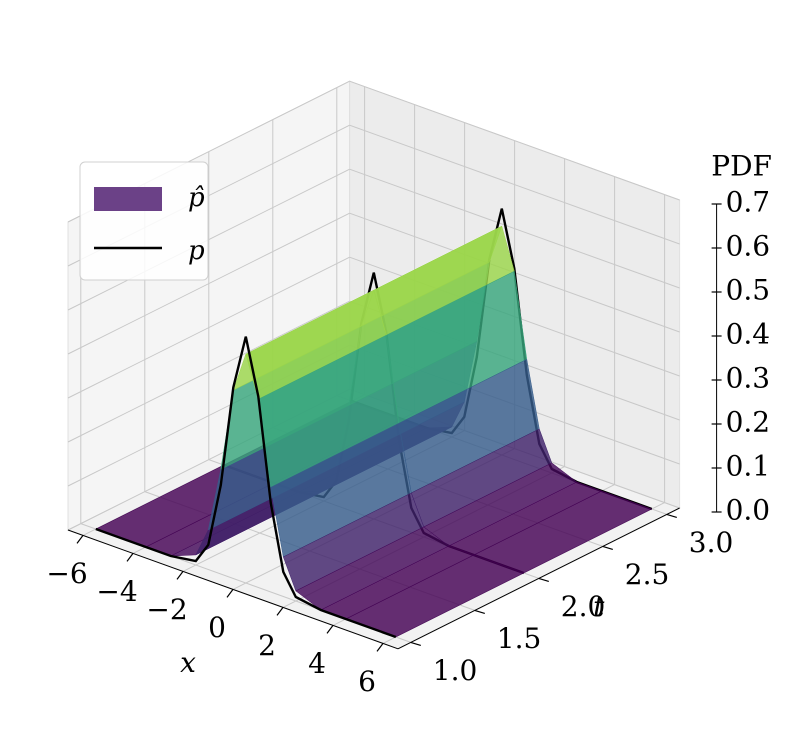 The width and height of the screenshot is (793, 749). I want to click on x-axis, so click(233, 589).